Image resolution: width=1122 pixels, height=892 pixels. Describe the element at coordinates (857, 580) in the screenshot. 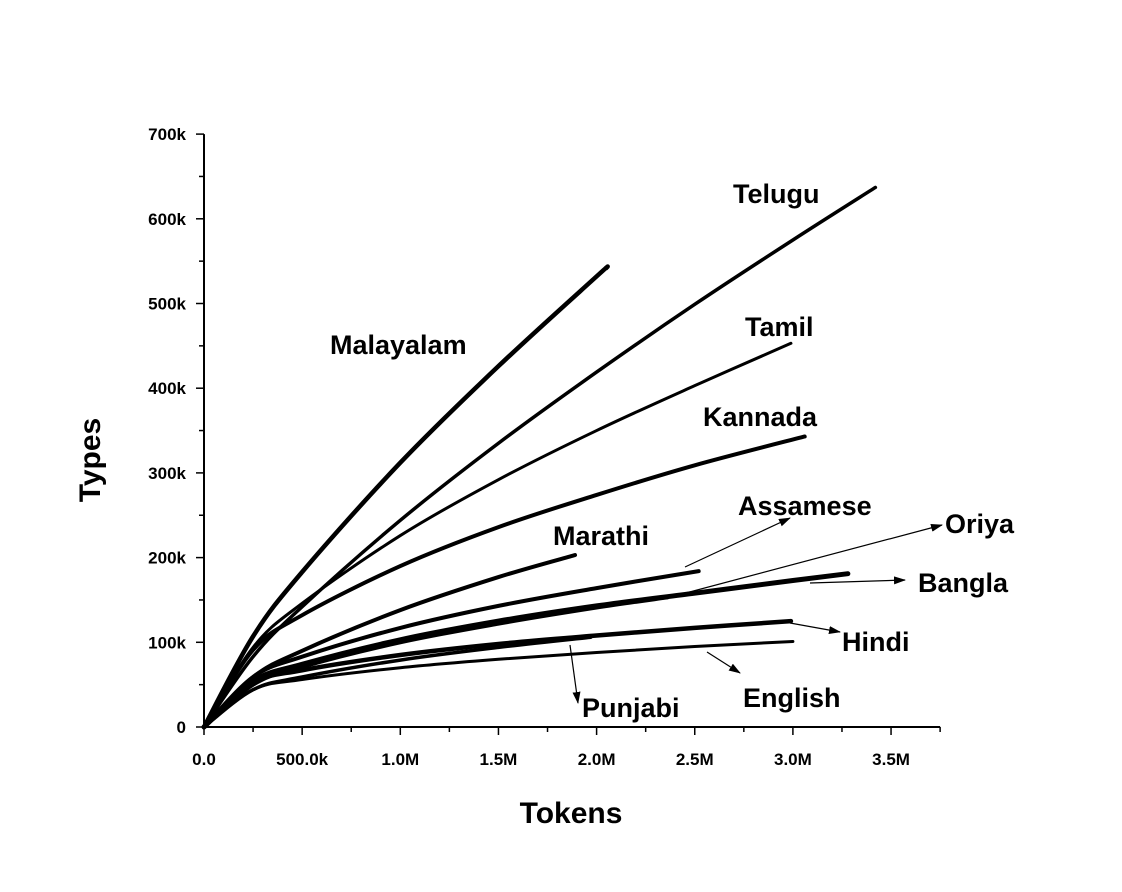

I see `label-arrow-bangla` at that location.